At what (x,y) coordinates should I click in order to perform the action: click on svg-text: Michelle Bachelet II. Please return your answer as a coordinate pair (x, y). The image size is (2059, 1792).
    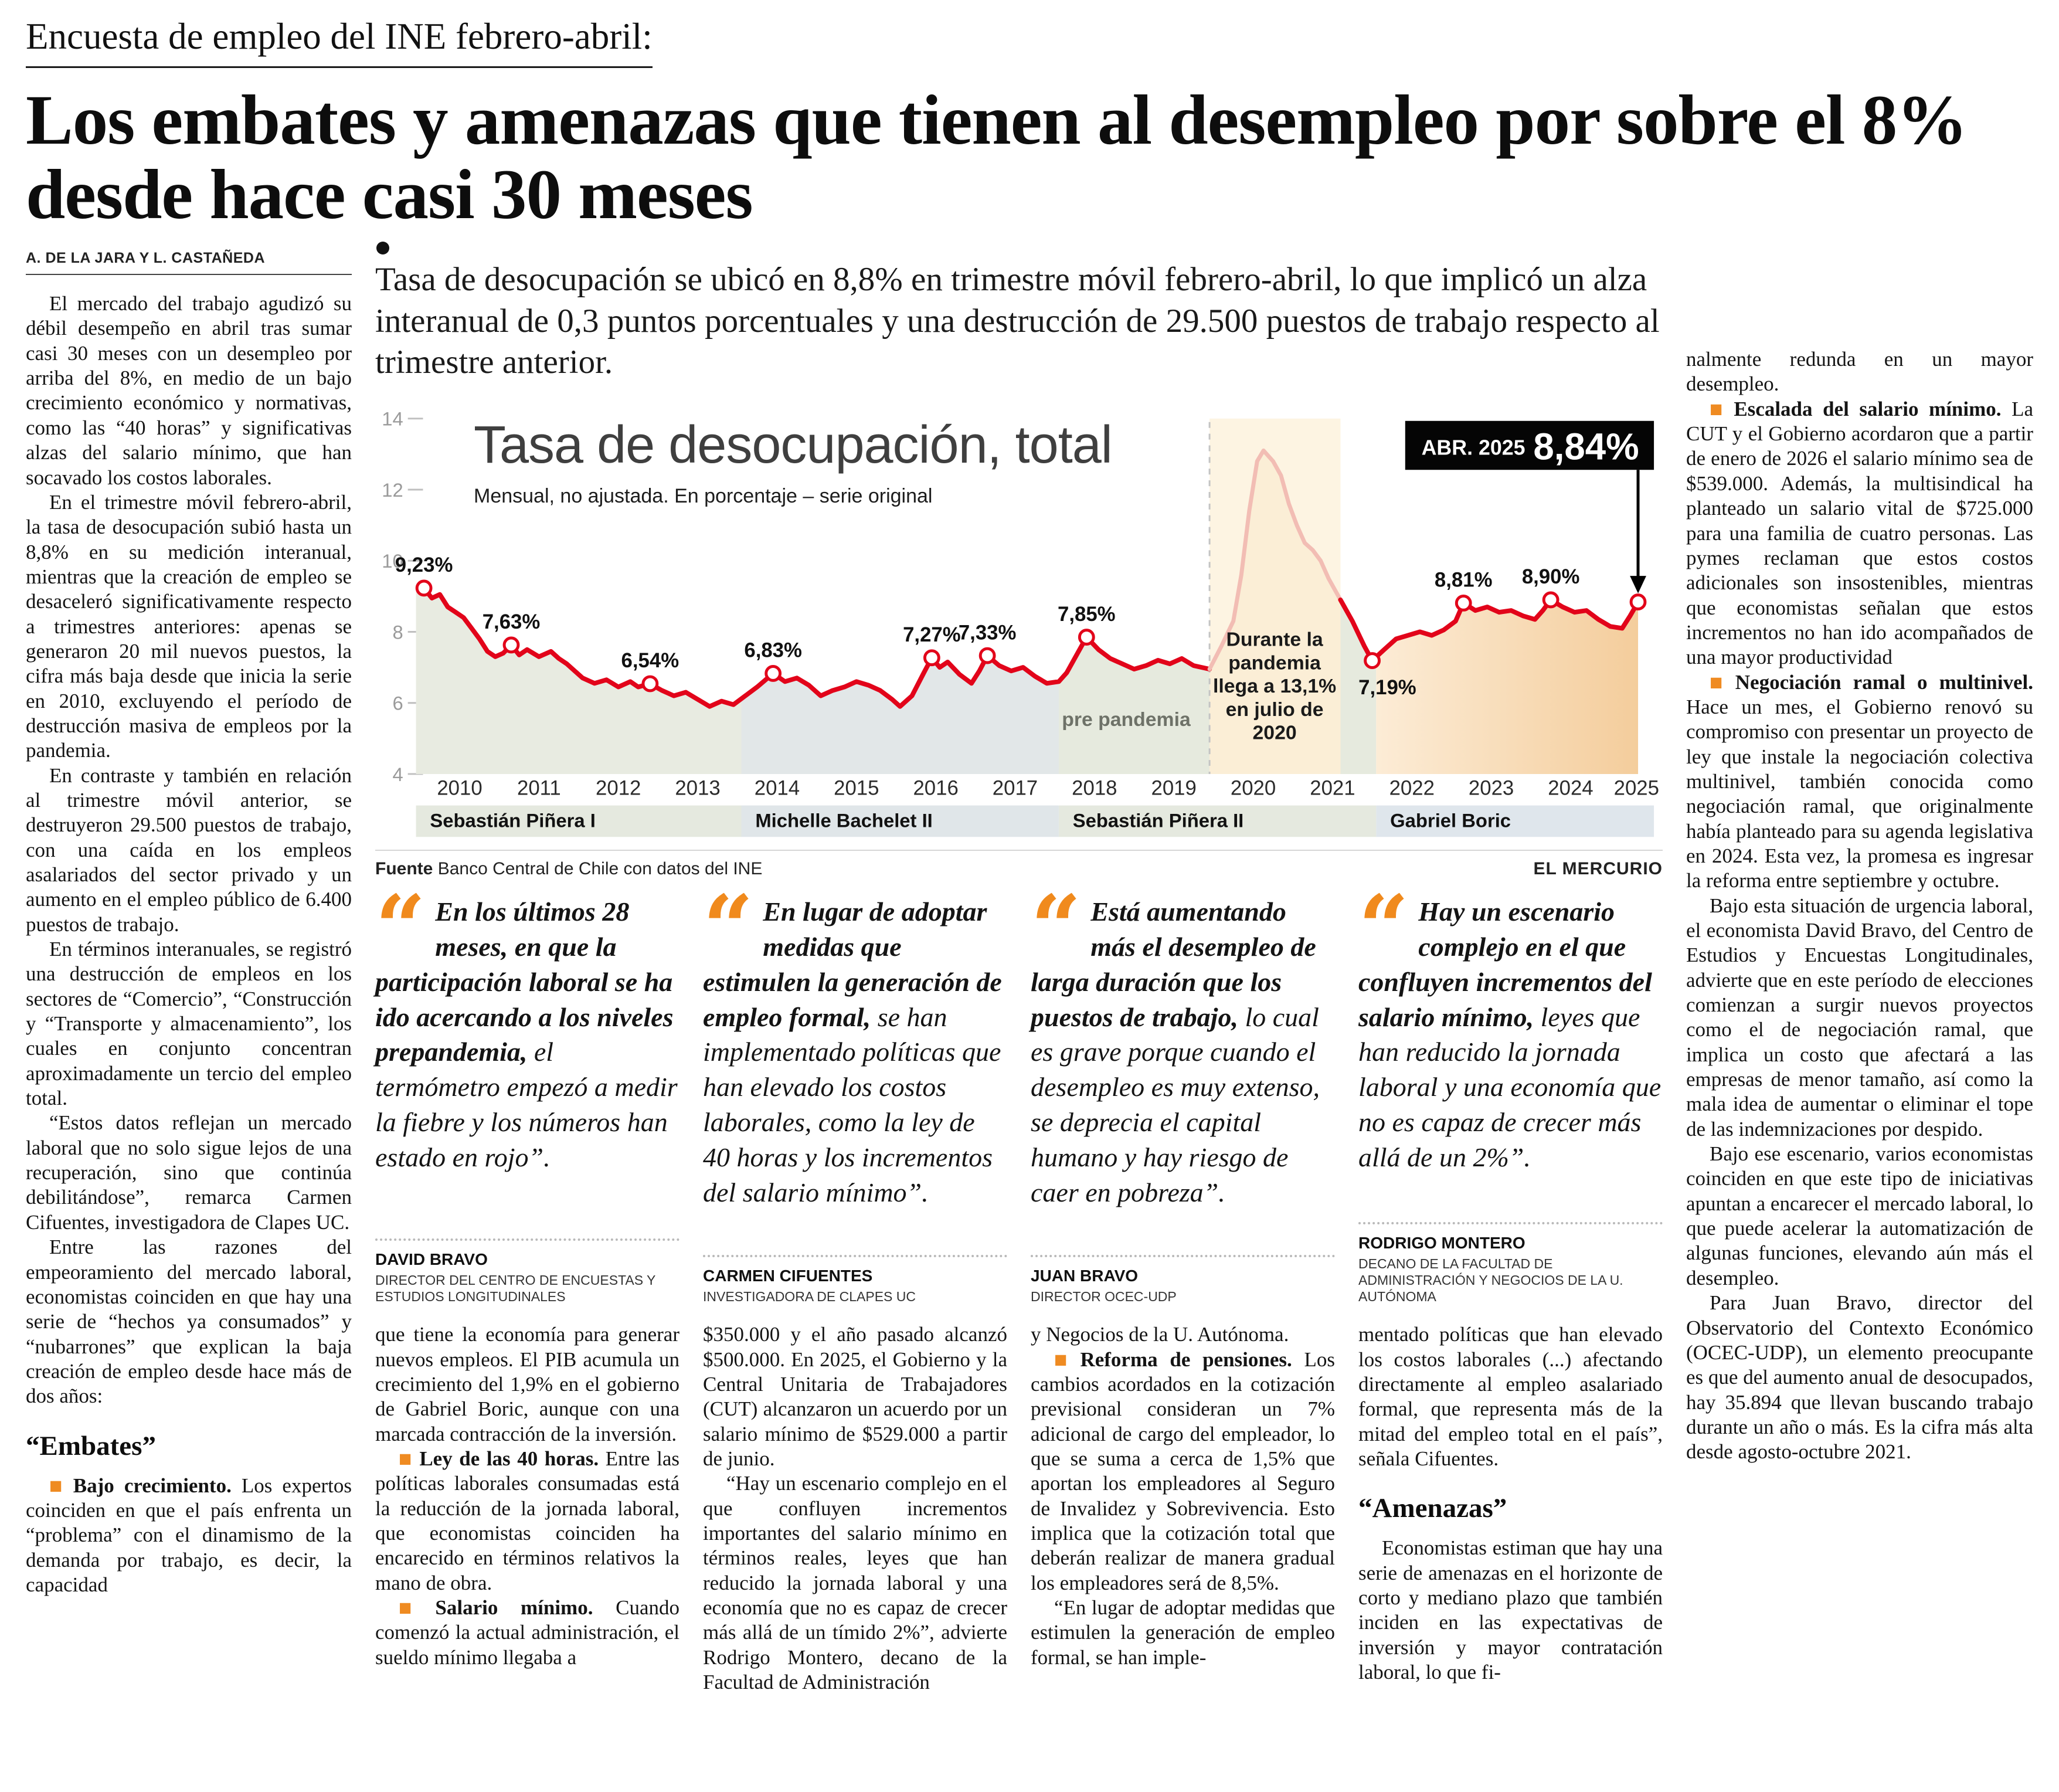
    Looking at the image, I should click on (843, 820).